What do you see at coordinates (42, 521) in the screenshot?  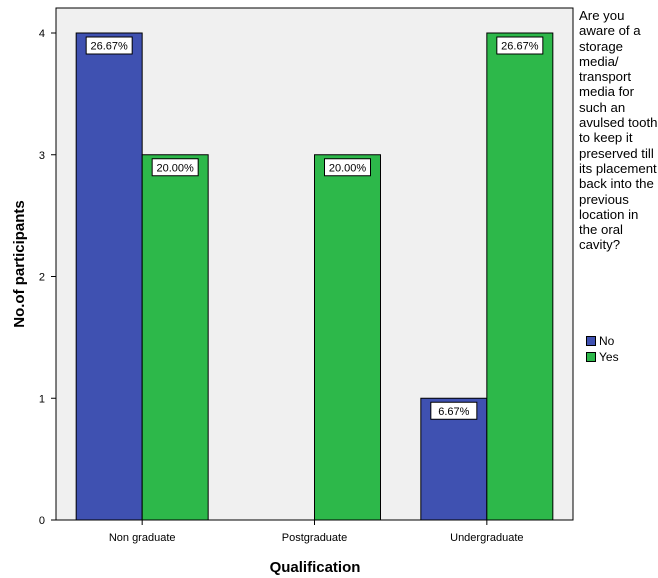 I see `y-tick-label: 0` at bounding box center [42, 521].